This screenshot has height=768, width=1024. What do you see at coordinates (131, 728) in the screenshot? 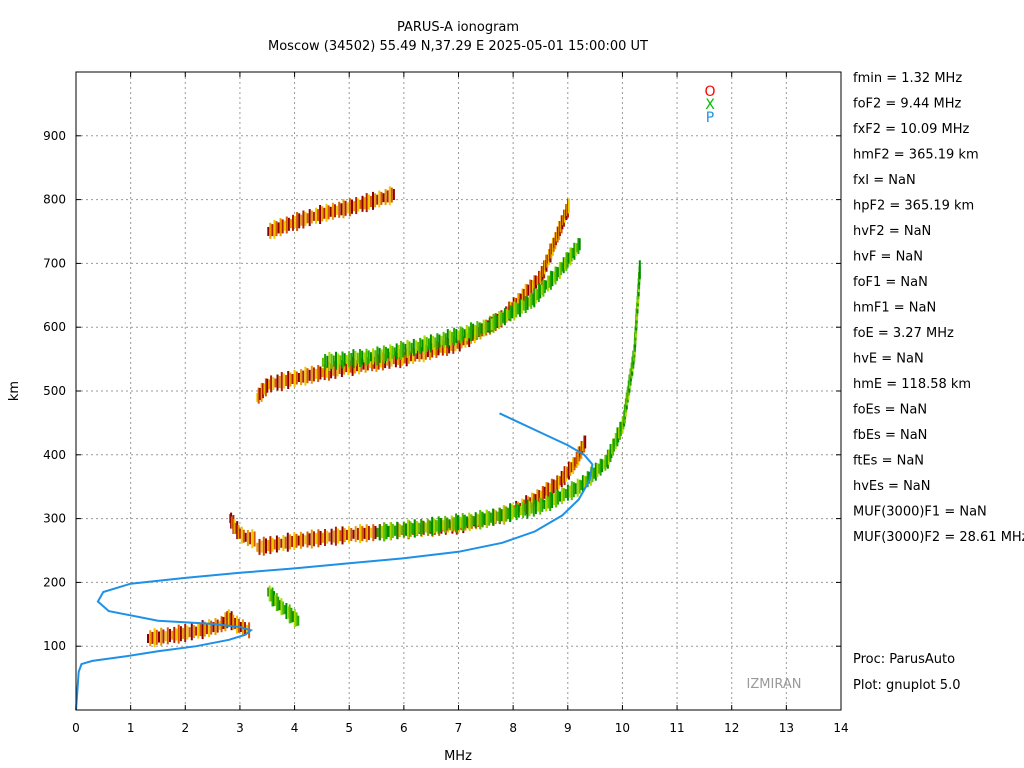
I see `x-tick-label: 1` at bounding box center [131, 728].